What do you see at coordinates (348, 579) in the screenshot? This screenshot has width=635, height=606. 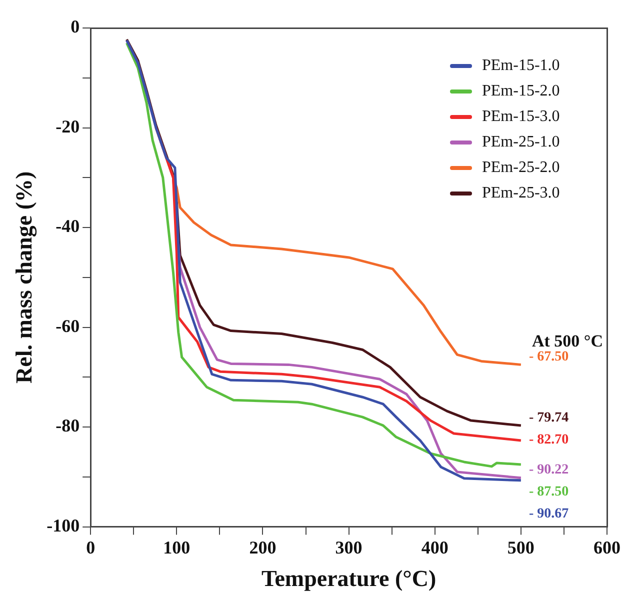 I see `x-axis-title: Temperature (°C)` at bounding box center [348, 579].